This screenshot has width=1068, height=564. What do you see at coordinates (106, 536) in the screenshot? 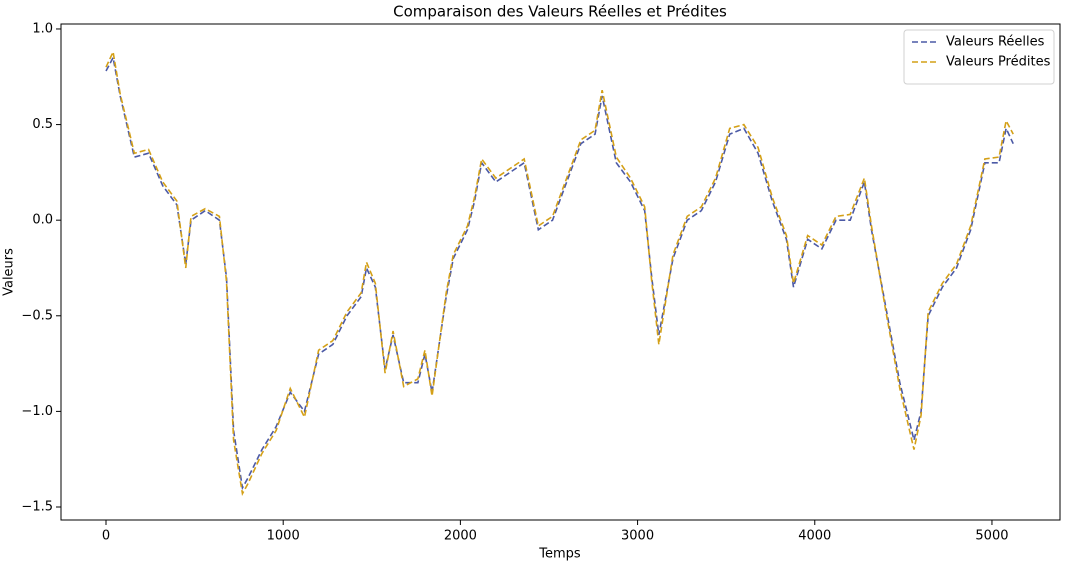
I see `x-tick-label: 0` at bounding box center [106, 536].